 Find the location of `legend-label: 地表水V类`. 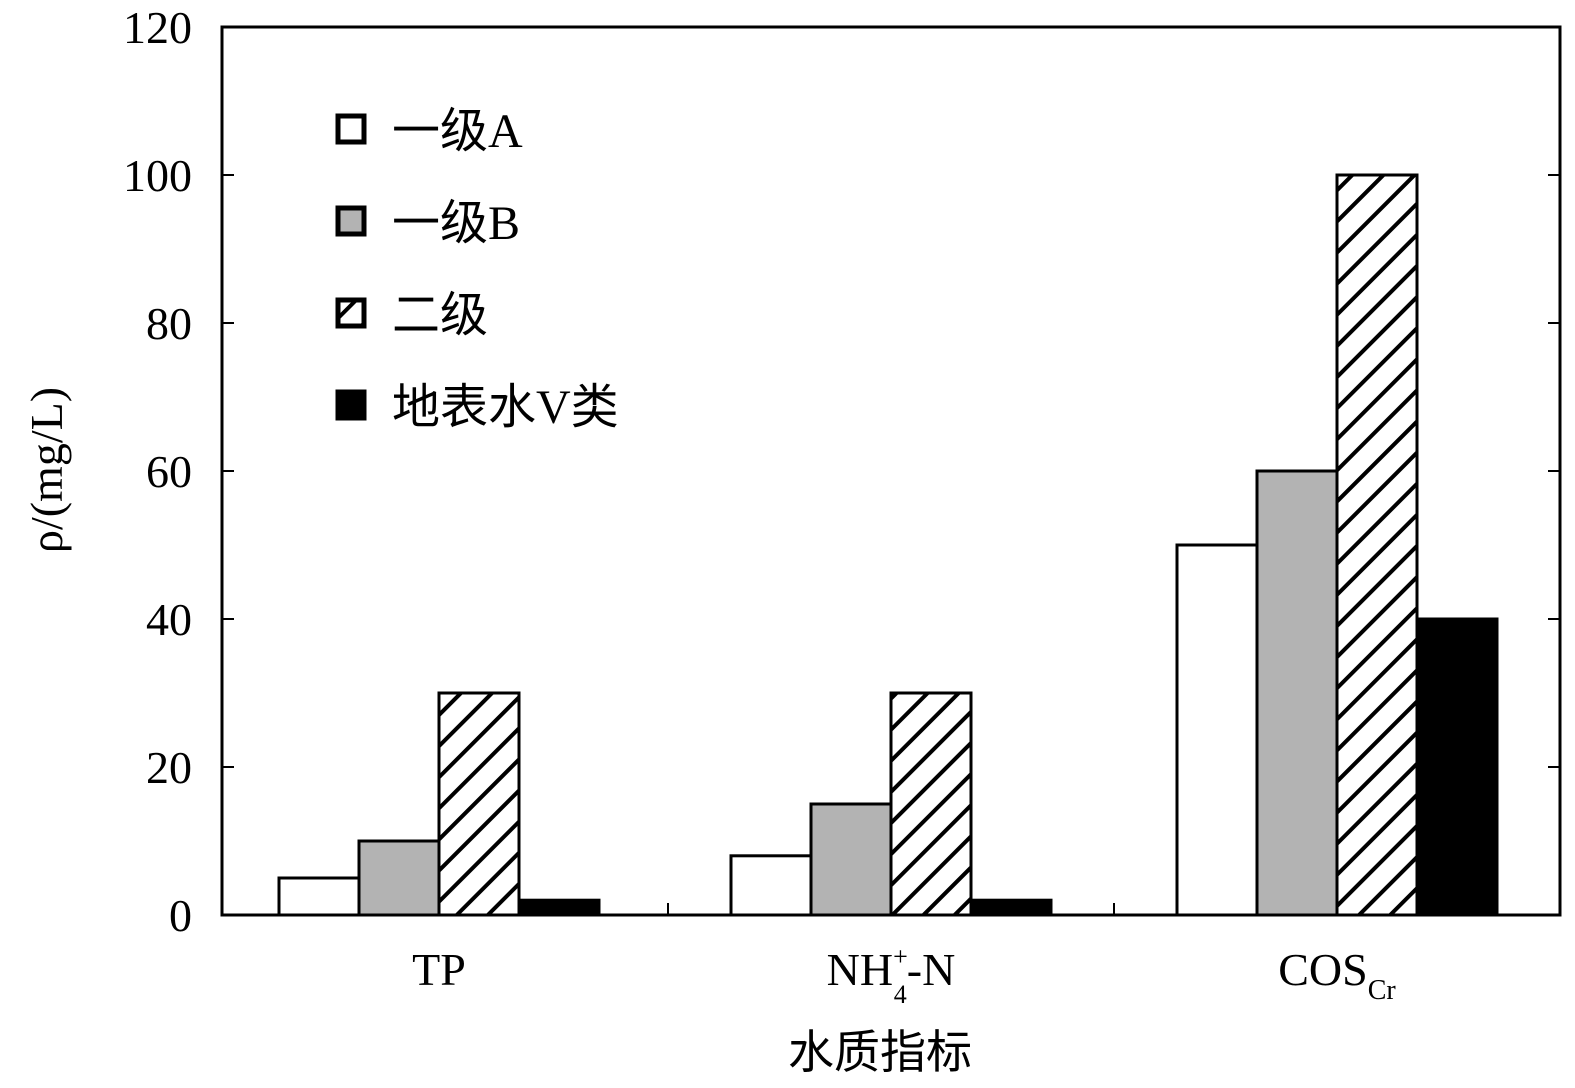

legend-label: 地表水V类 is located at coordinates (505, 407).